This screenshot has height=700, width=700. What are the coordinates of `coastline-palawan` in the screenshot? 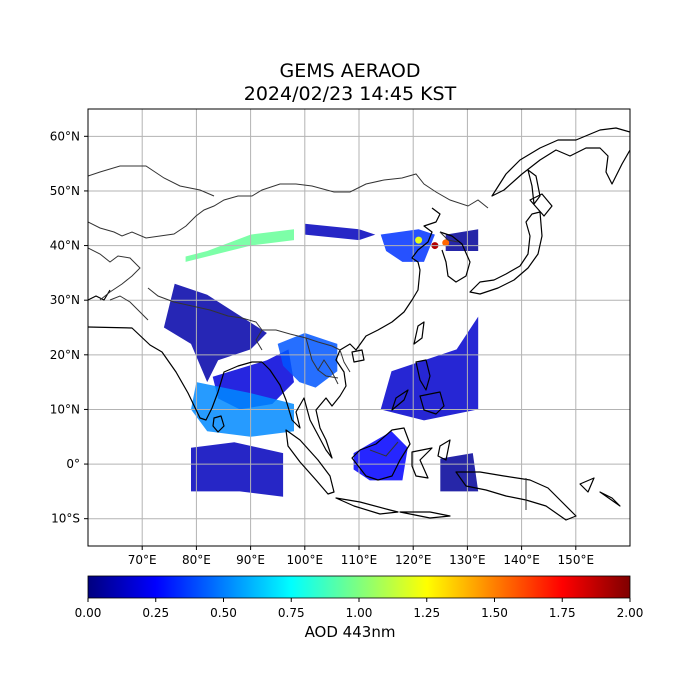 It's located at (400, 400).